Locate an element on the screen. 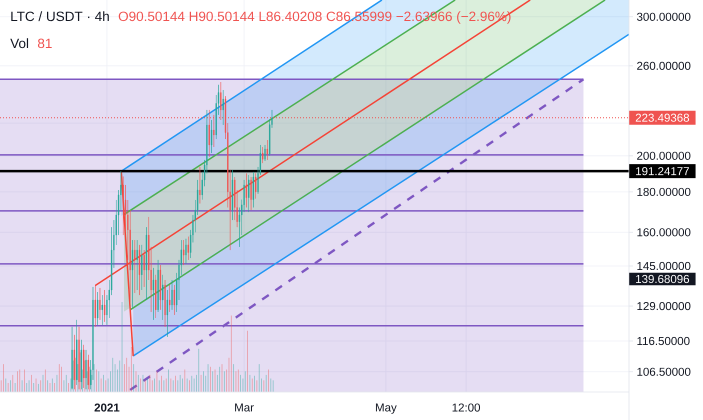 This screenshot has height=420, width=703. ref-line-label: 191.24177 is located at coordinates (662, 171).